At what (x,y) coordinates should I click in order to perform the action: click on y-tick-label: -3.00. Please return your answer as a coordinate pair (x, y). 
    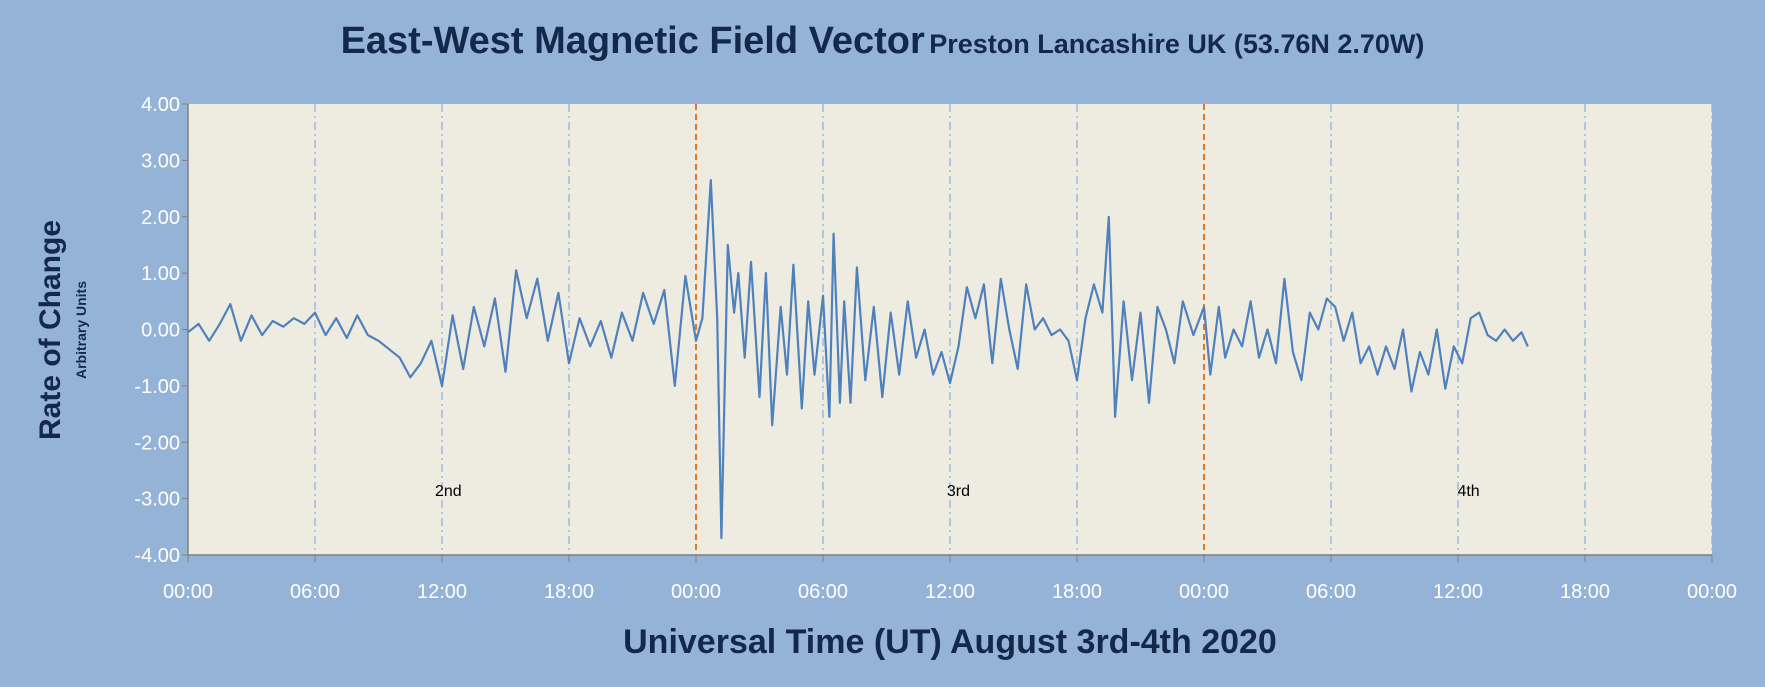
    Looking at the image, I should click on (157, 500).